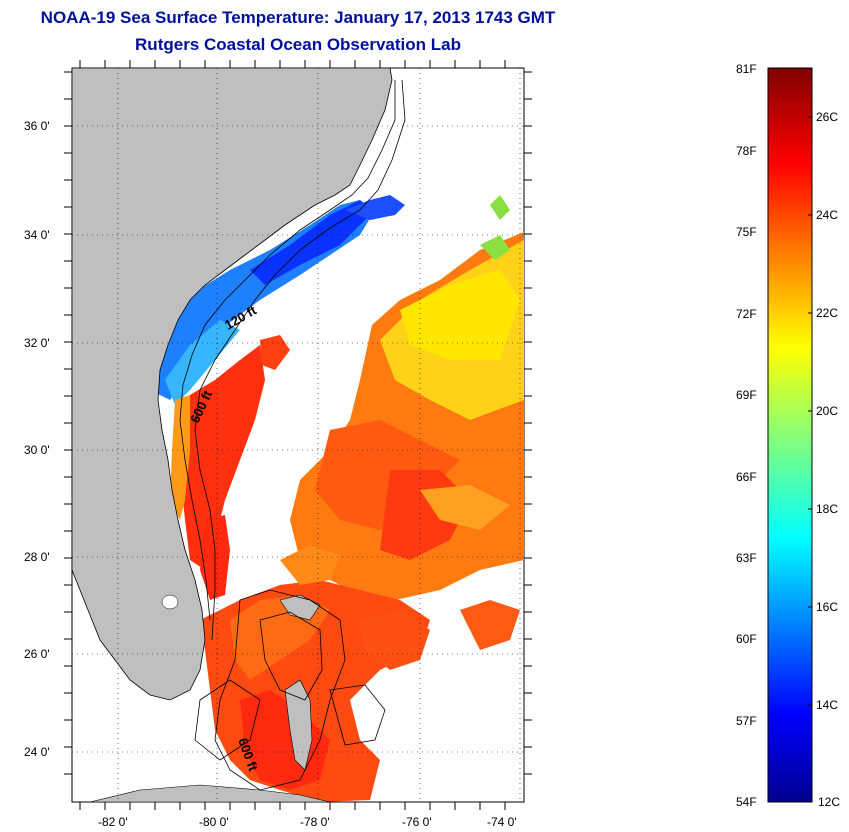 This screenshot has width=849, height=832. I want to click on lake-okeechobee, so click(170, 602).